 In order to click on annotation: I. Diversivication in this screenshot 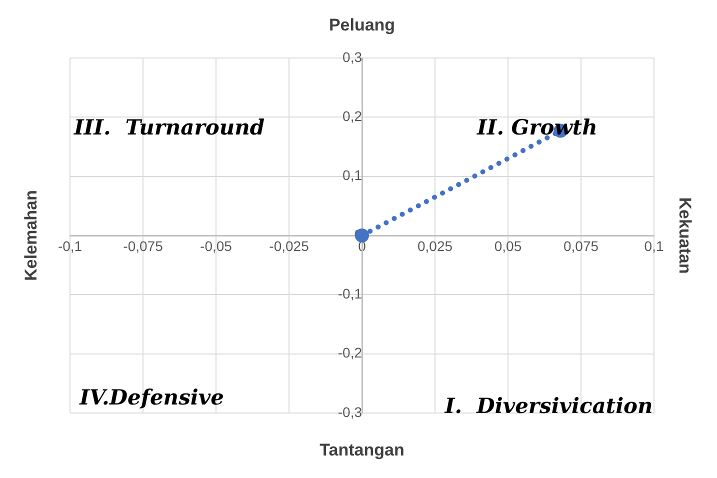, I will do `click(548, 405)`.